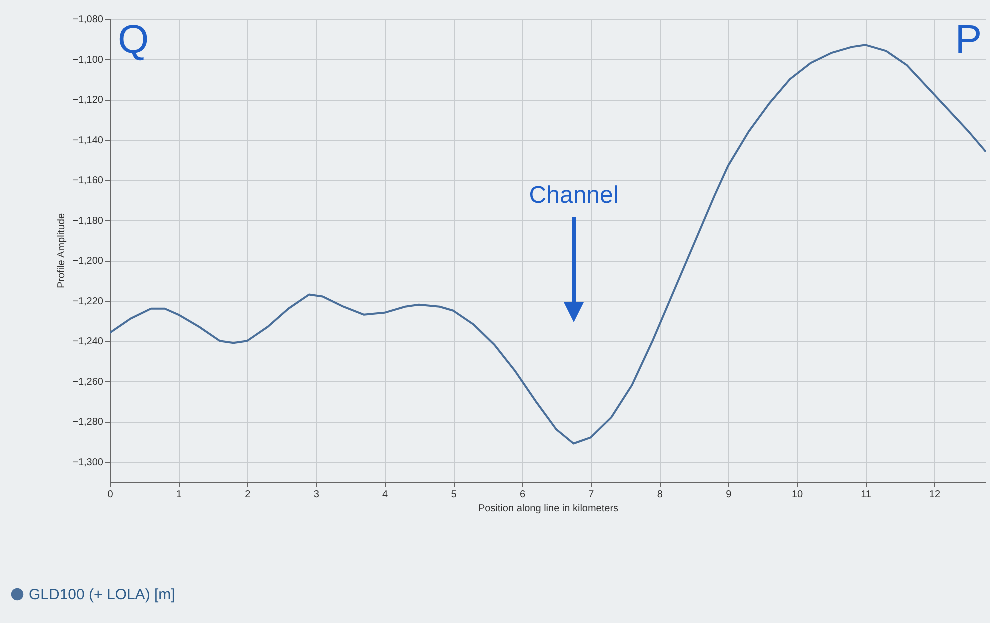 The image size is (990, 623). What do you see at coordinates (62, 251) in the screenshot?
I see `y-axis-title: Profile Amplitude` at bounding box center [62, 251].